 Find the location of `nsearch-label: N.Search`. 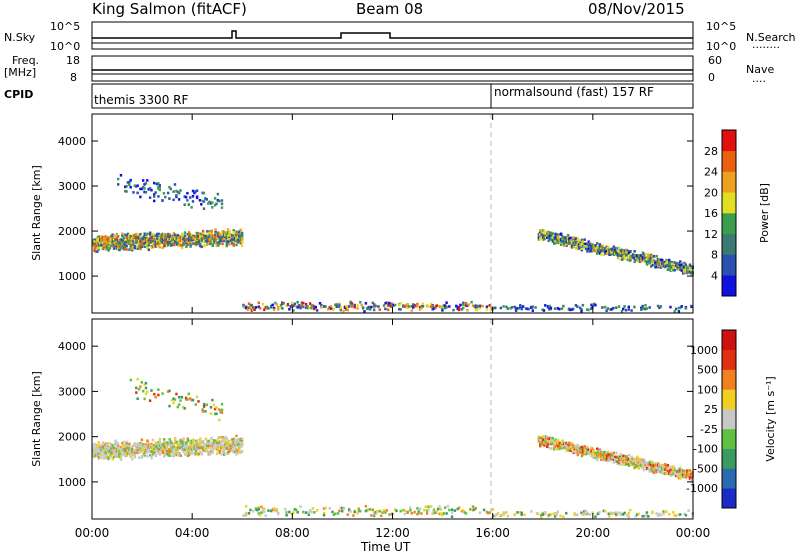

nsearch-label: N.Search is located at coordinates (771, 37).